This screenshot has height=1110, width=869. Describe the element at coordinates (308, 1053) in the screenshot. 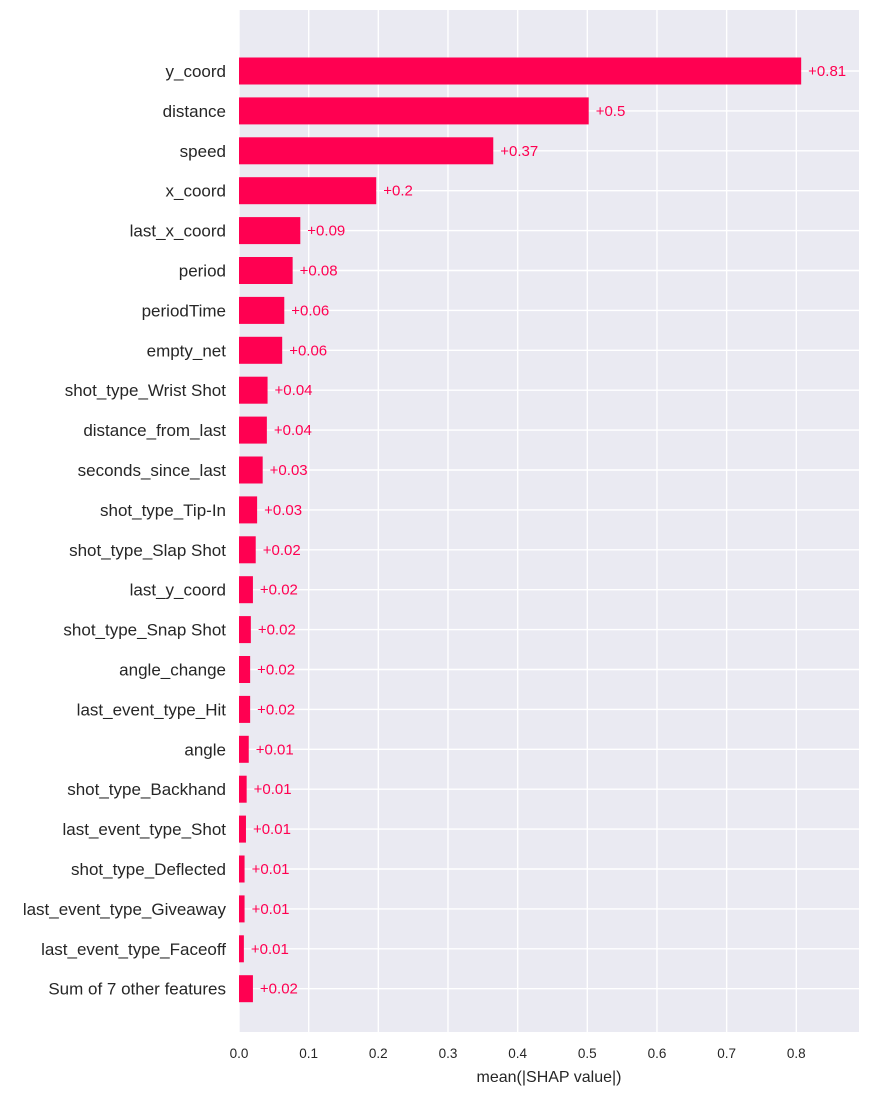

I see `x-tick-label: 0.1` at that location.